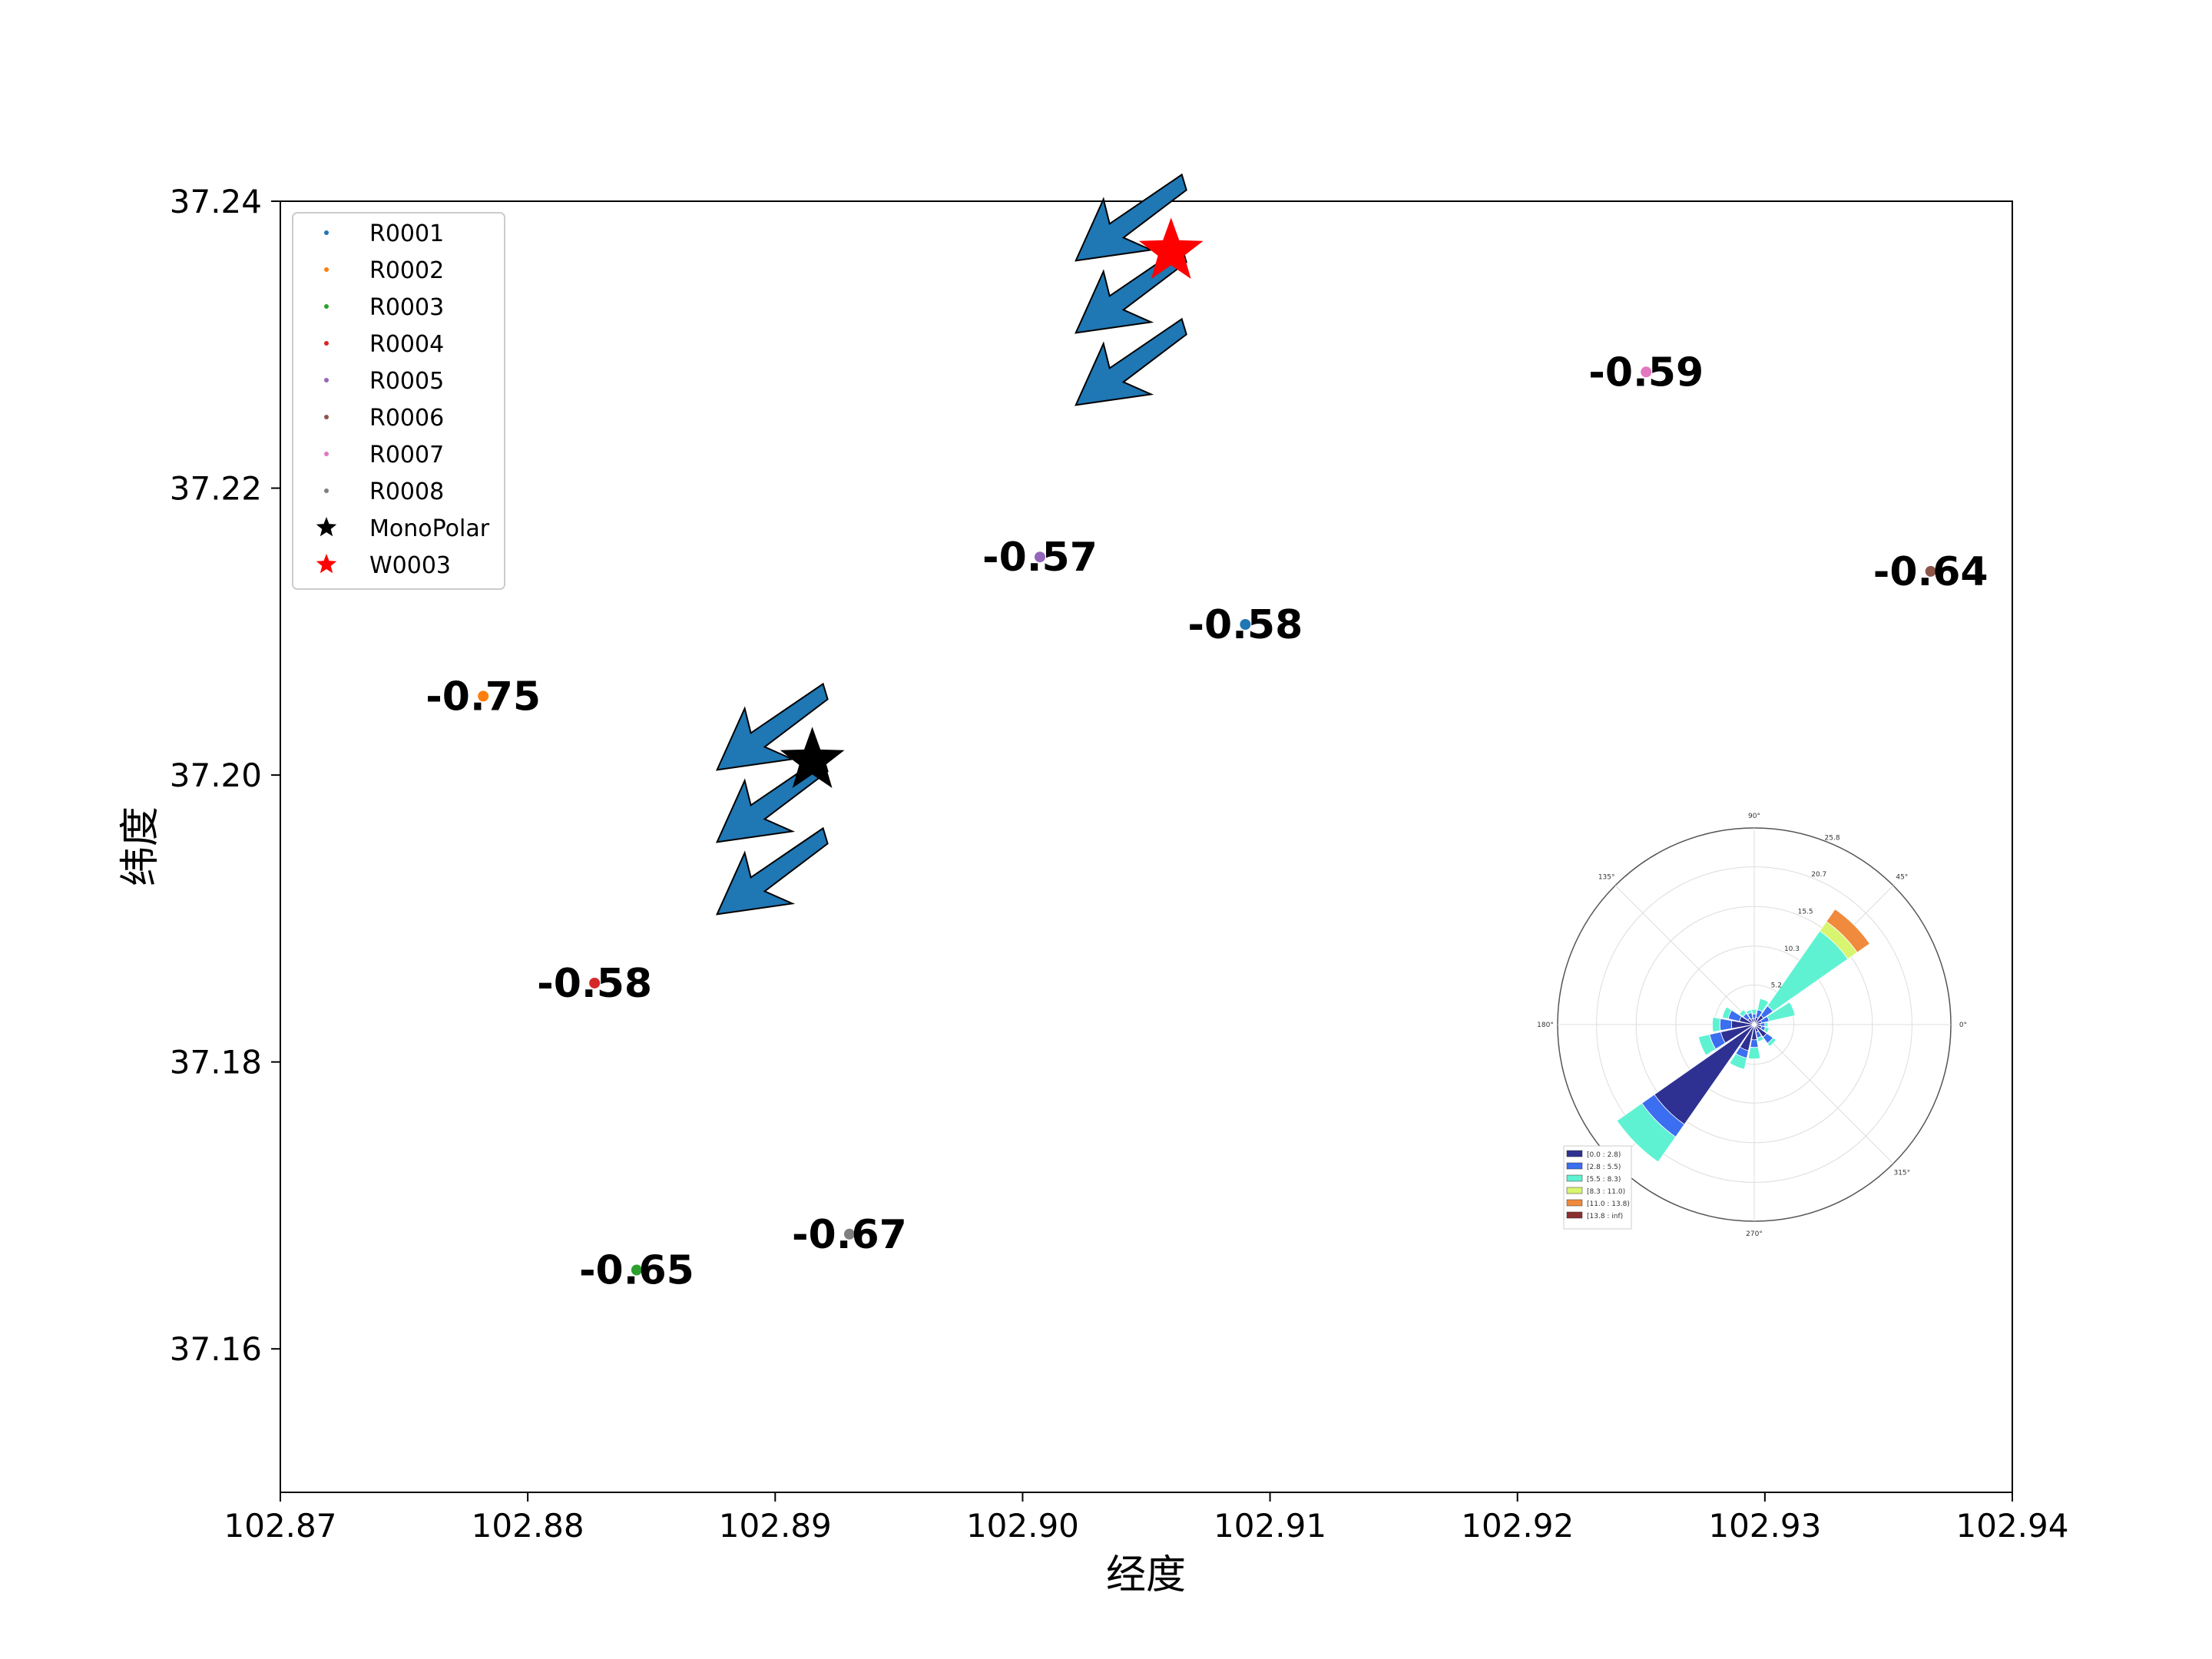 The image size is (2212, 1659). What do you see at coordinates (1792, 949) in the screenshot?
I see `rose-radial-label: 10.3` at bounding box center [1792, 949].